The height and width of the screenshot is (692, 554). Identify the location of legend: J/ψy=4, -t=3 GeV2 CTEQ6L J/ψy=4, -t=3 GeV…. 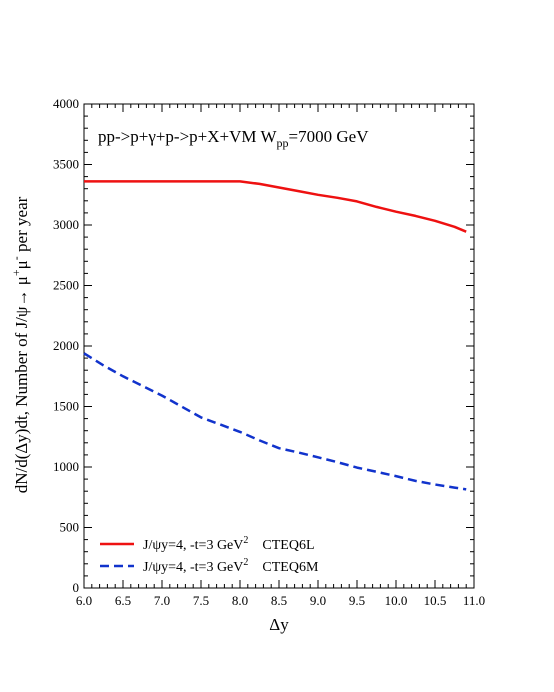
(209, 555).